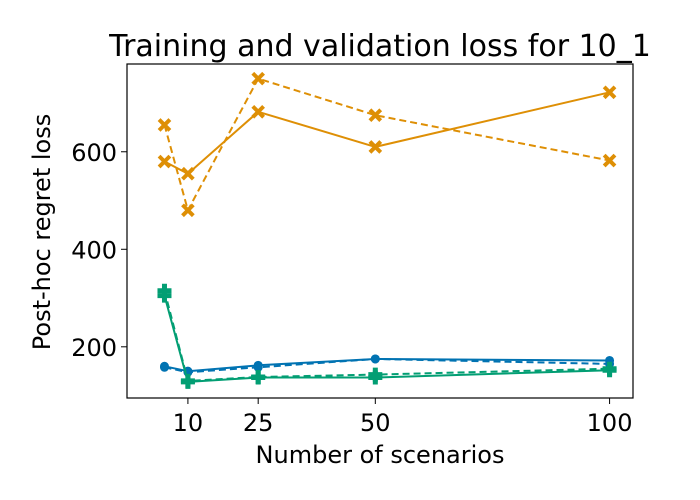 The height and width of the screenshot is (500, 700). I want to click on x-axis-title: Number of scenarios, so click(380, 455).